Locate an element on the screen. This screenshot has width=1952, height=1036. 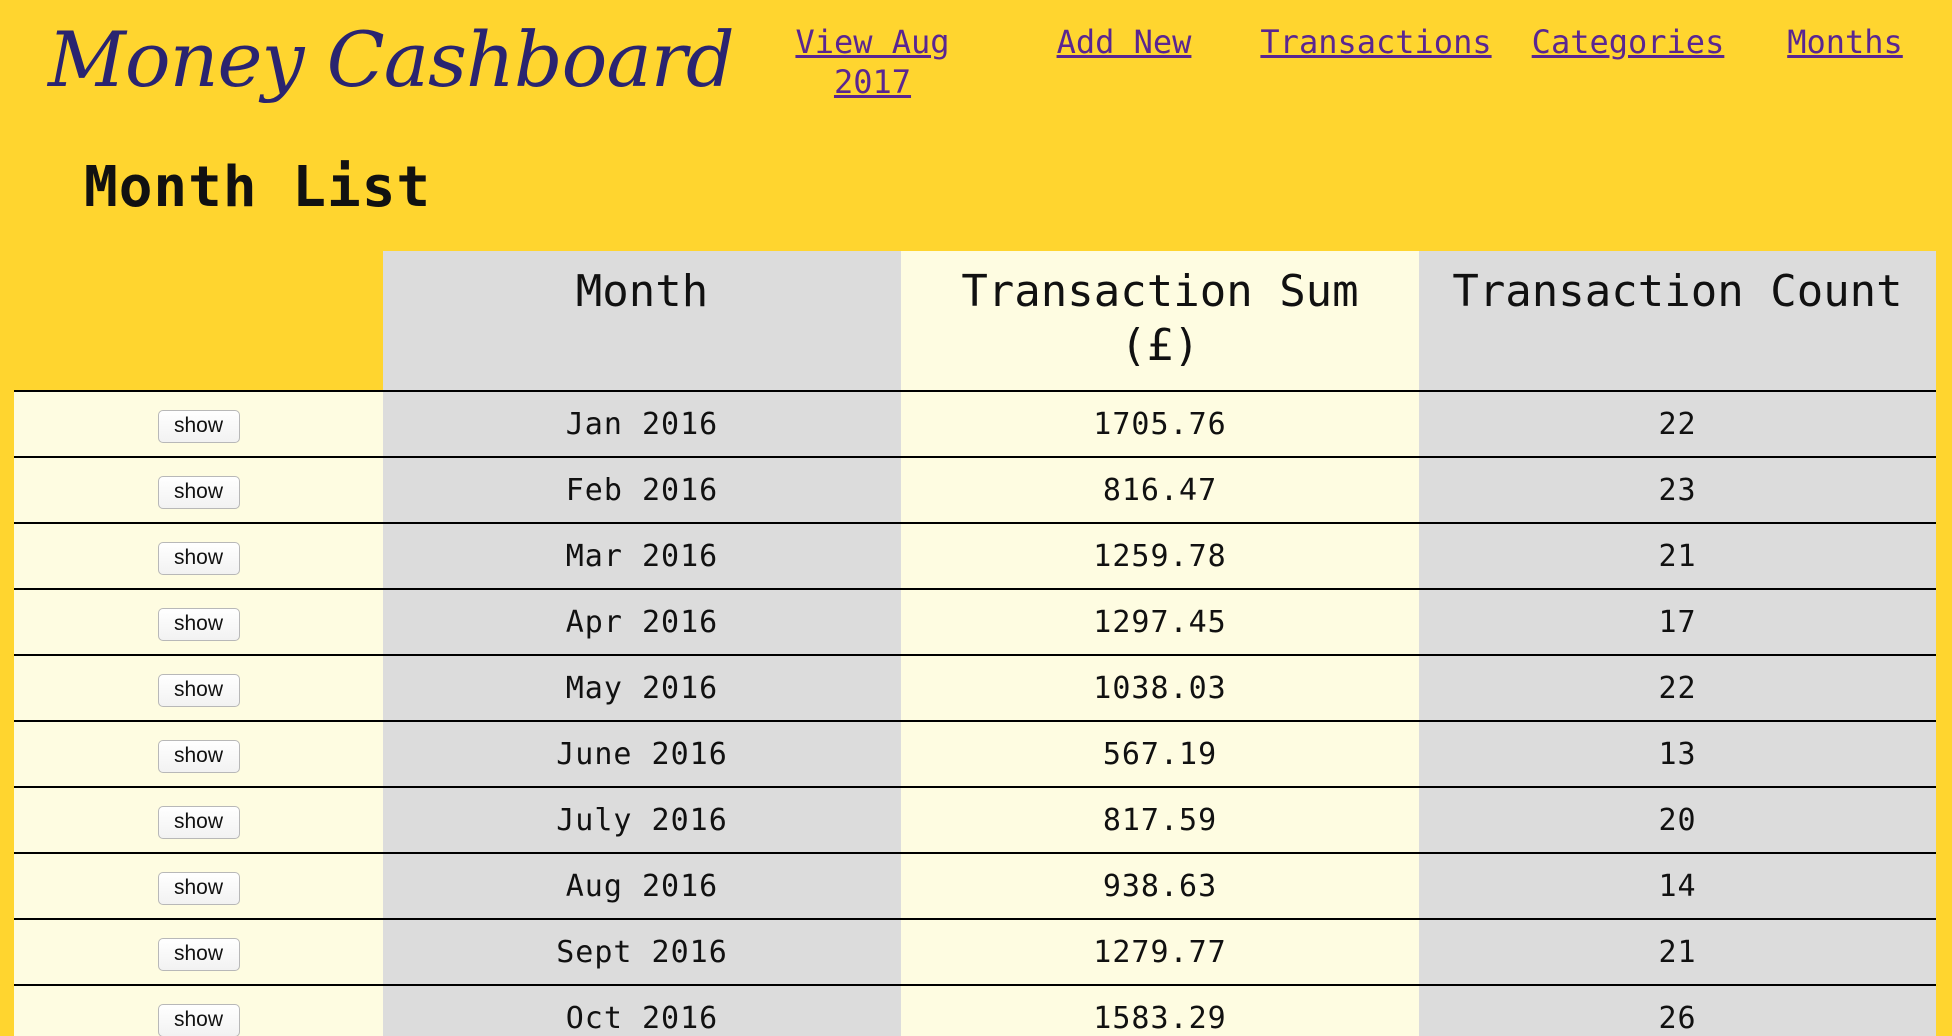
header-transaction-sum-line2: (£) is located at coordinates (1160, 345).